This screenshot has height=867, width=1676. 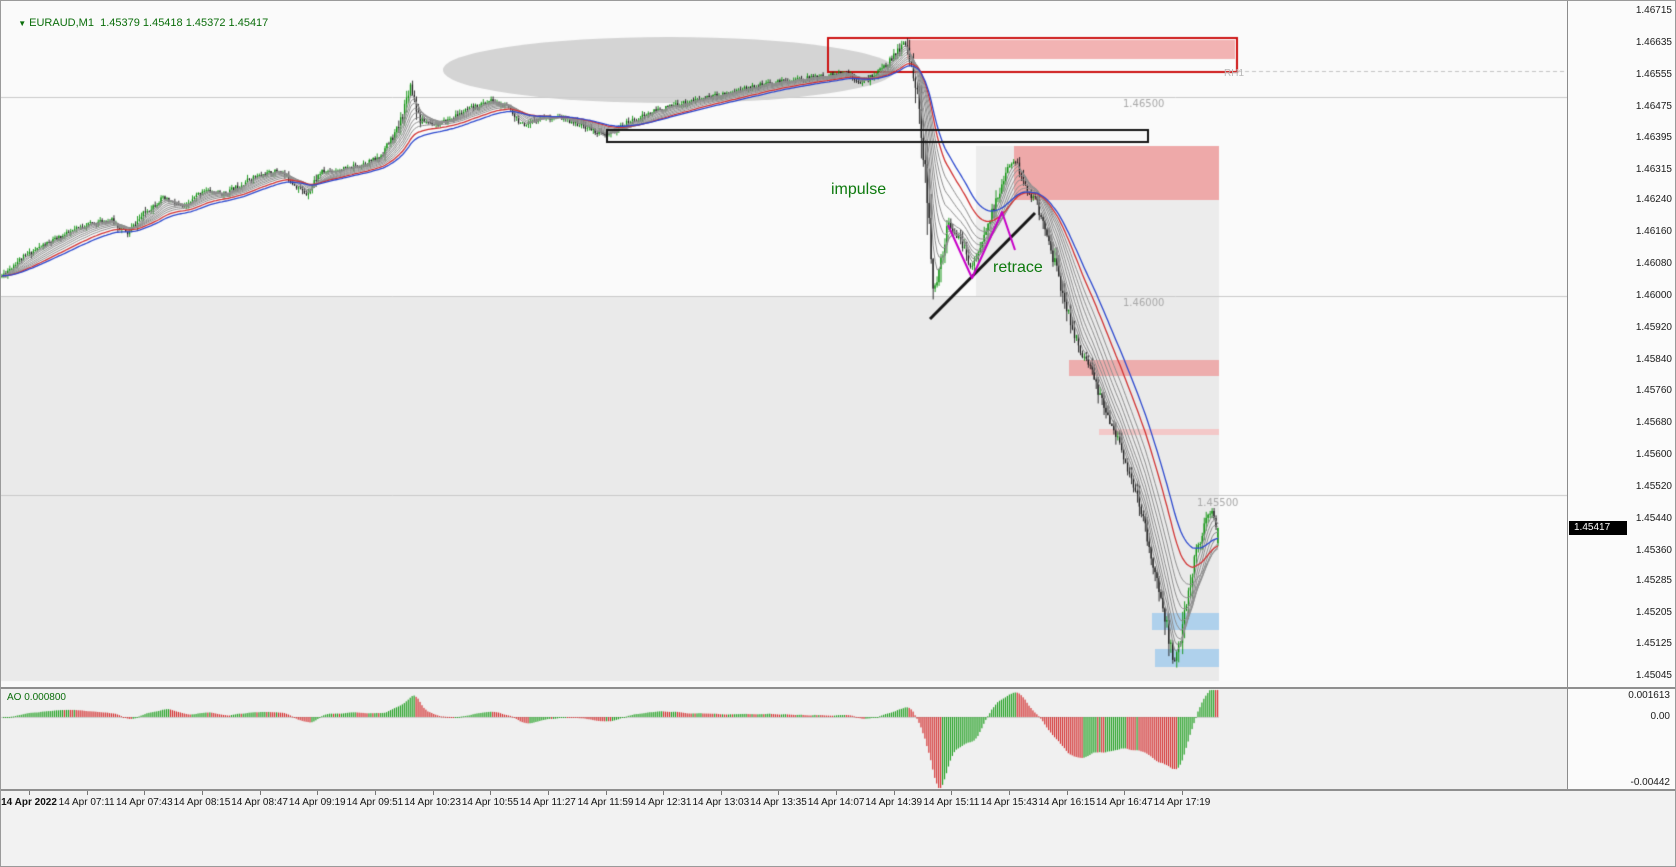 I want to click on time-axis-label: 14 Apr 15:11, so click(x=951, y=802).